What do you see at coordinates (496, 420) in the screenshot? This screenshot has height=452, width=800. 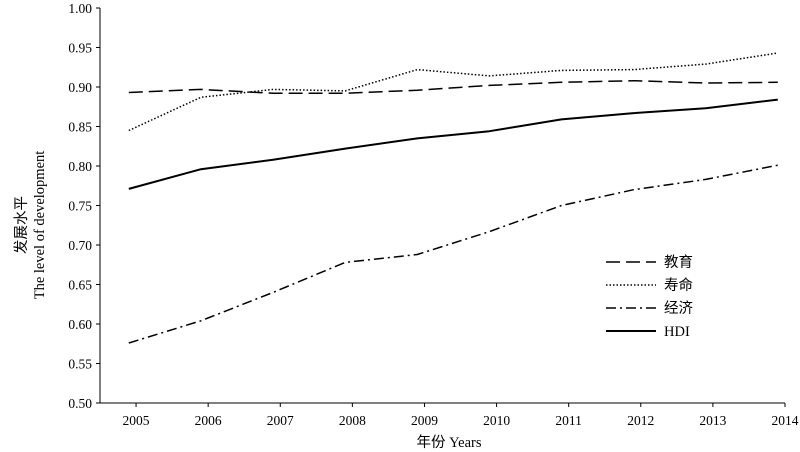 I see `x-tick-label: 2010` at bounding box center [496, 420].